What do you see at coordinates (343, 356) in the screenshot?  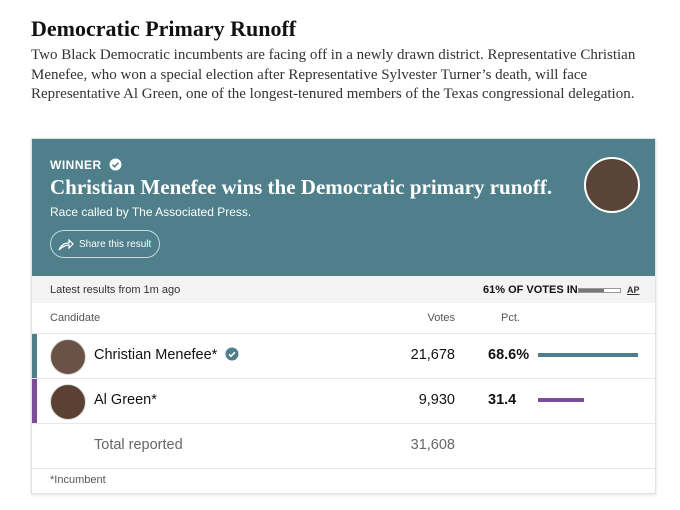 I see `candidate-row: Christian Menefee* 21,678 68.6%` at bounding box center [343, 356].